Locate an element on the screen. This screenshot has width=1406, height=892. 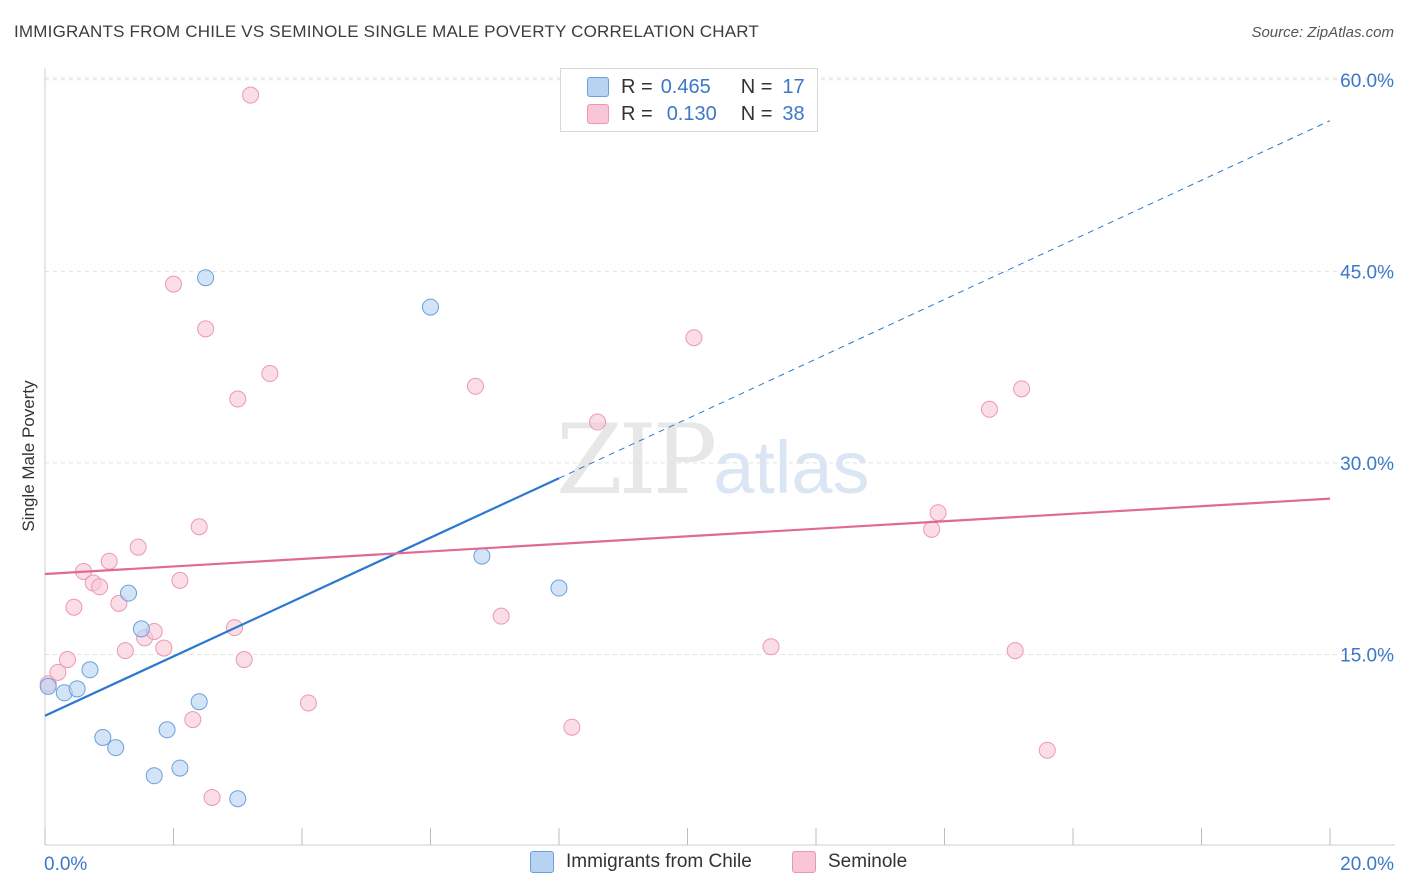
legend-n-value: 17 is located at coordinates (793, 86).